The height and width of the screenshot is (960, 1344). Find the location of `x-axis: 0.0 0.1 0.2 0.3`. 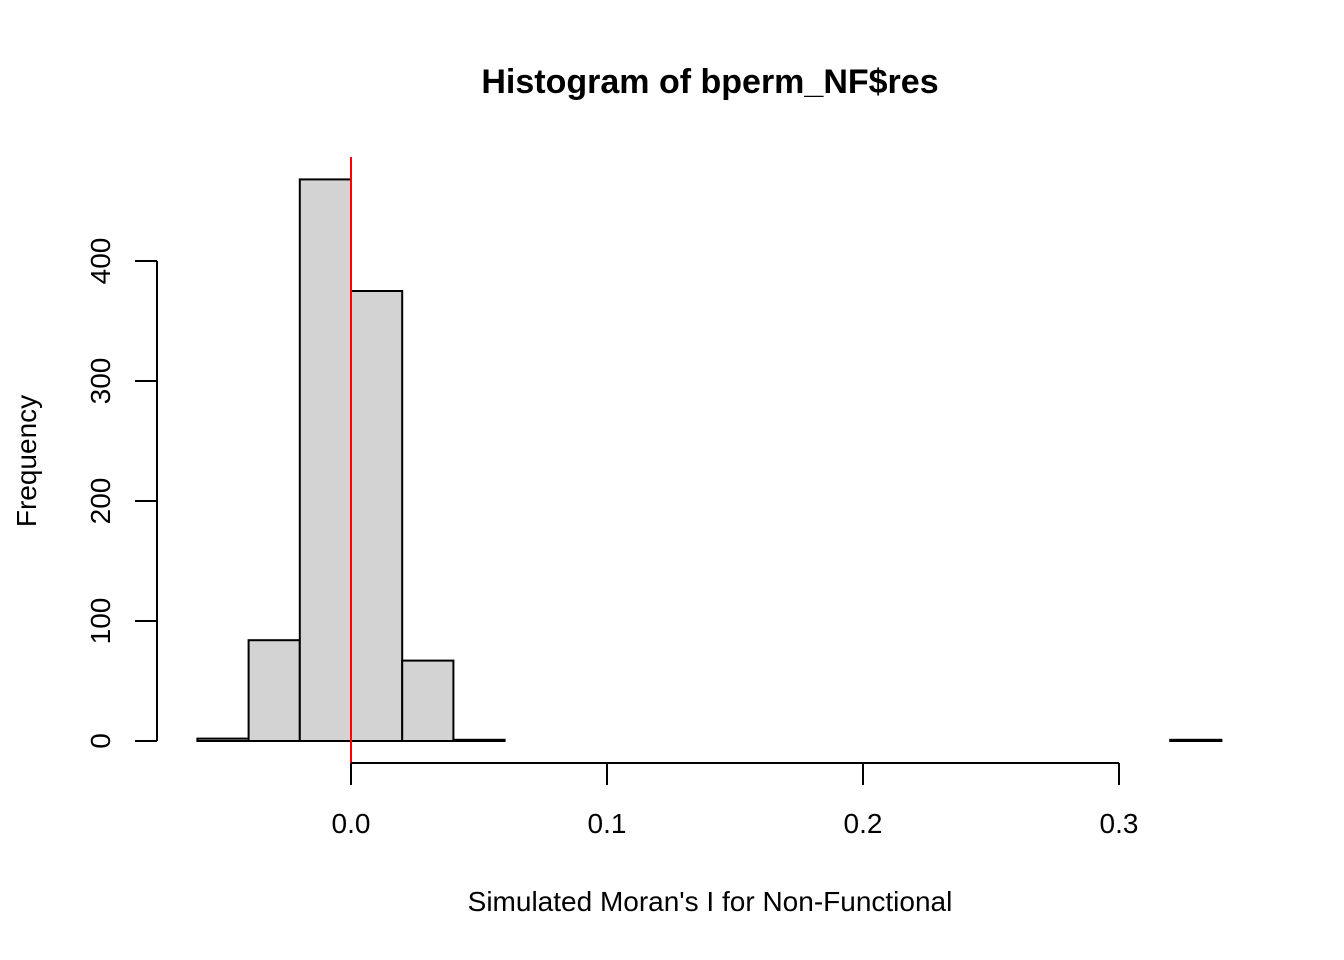

x-axis: 0.0 0.1 0.2 0.3 is located at coordinates (735, 800).